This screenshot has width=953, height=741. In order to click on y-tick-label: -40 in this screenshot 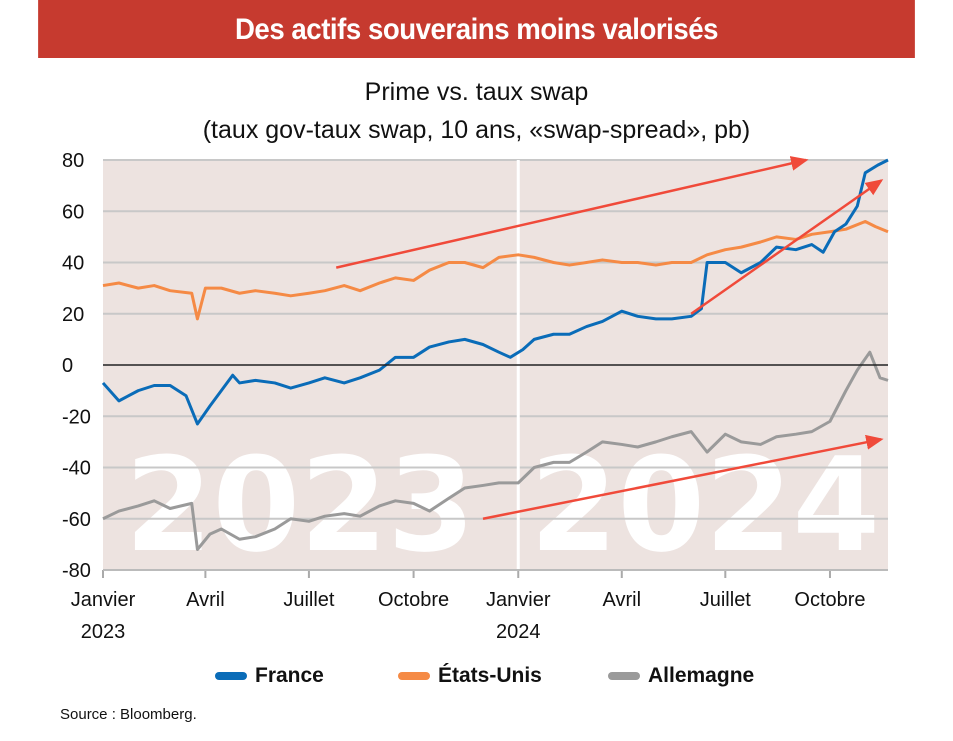, I will do `click(76, 469)`.